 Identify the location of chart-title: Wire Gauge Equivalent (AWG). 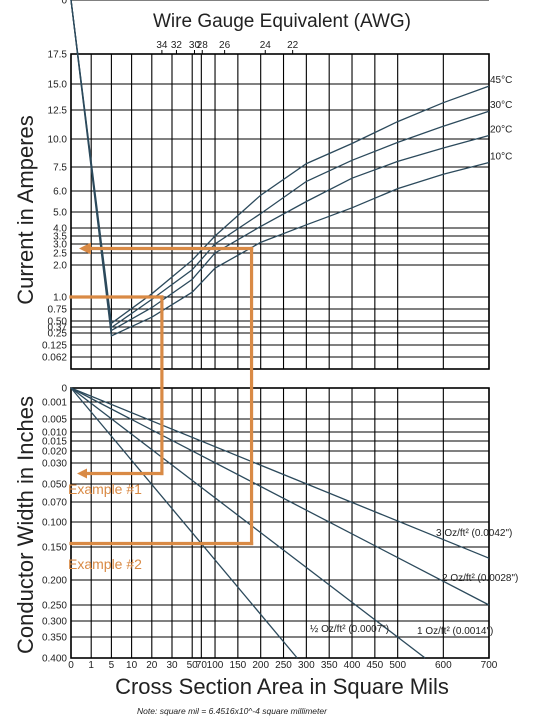
(282, 21).